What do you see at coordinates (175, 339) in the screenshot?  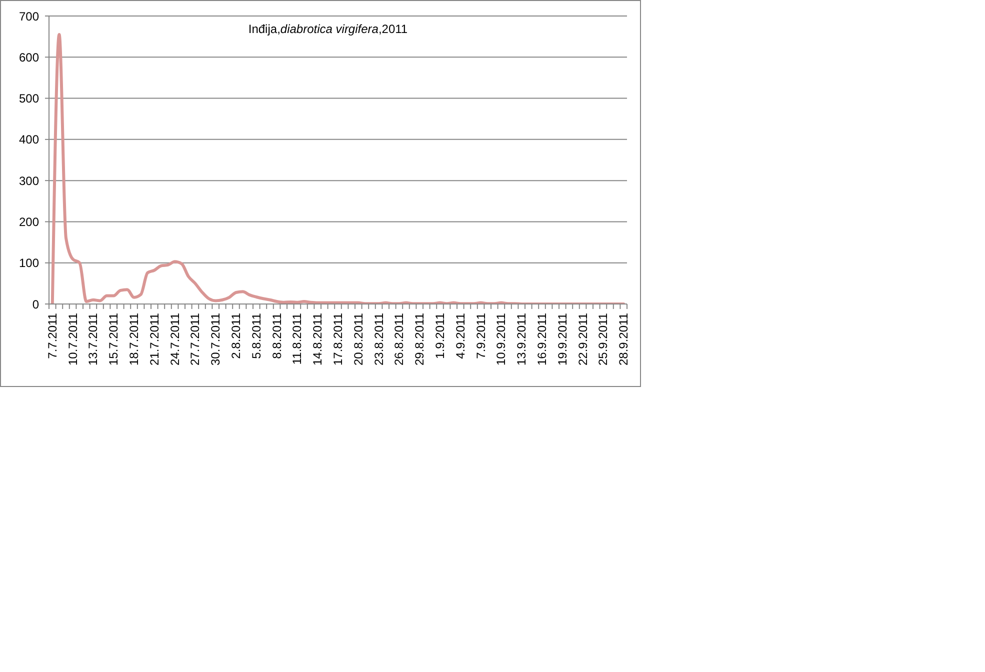 I see `x-tick-label: 24.7.2011` at bounding box center [175, 339].